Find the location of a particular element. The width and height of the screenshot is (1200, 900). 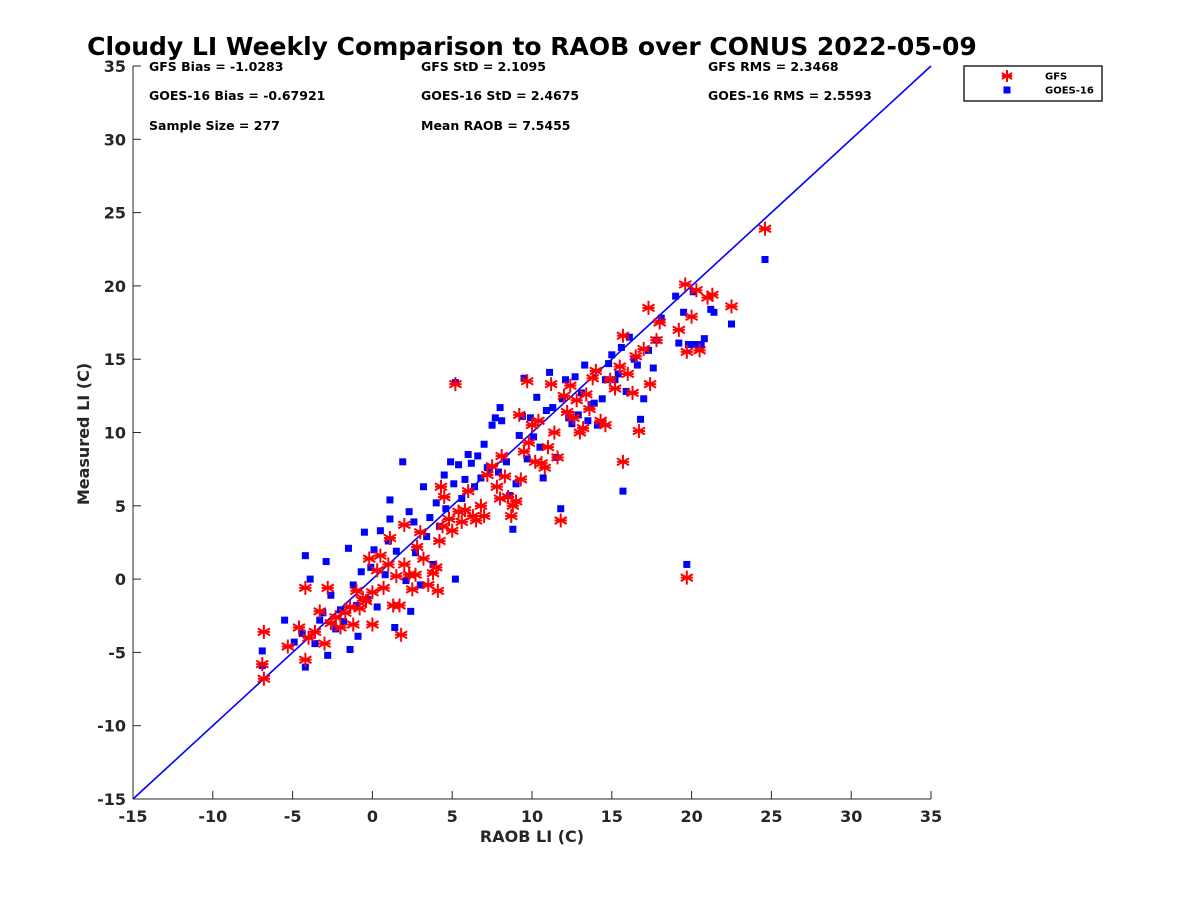

y-tick-label: 35 is located at coordinates (115, 66).